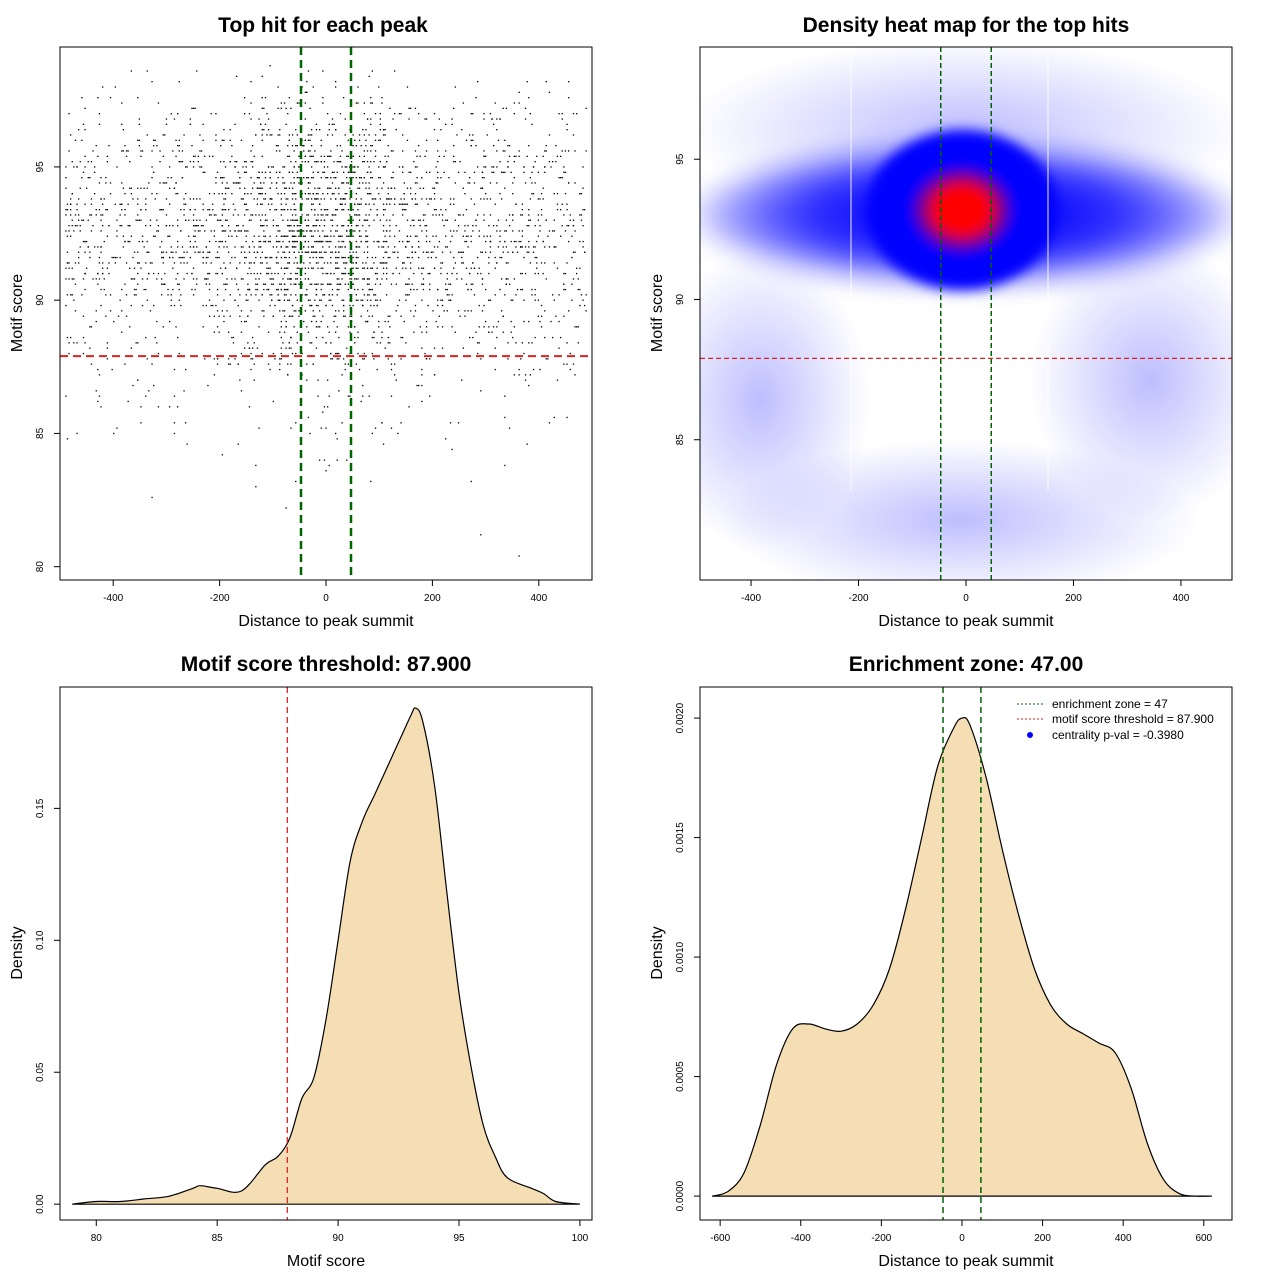 This screenshot has height=1280, width=1280. Describe the element at coordinates (960, 510) in the screenshot. I see `heat-blob` at that location.